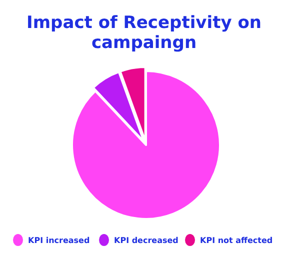 The height and width of the screenshot is (263, 288). What do you see at coordinates (59, 240) in the screenshot?
I see `legend-label: KPI increased` at bounding box center [59, 240].